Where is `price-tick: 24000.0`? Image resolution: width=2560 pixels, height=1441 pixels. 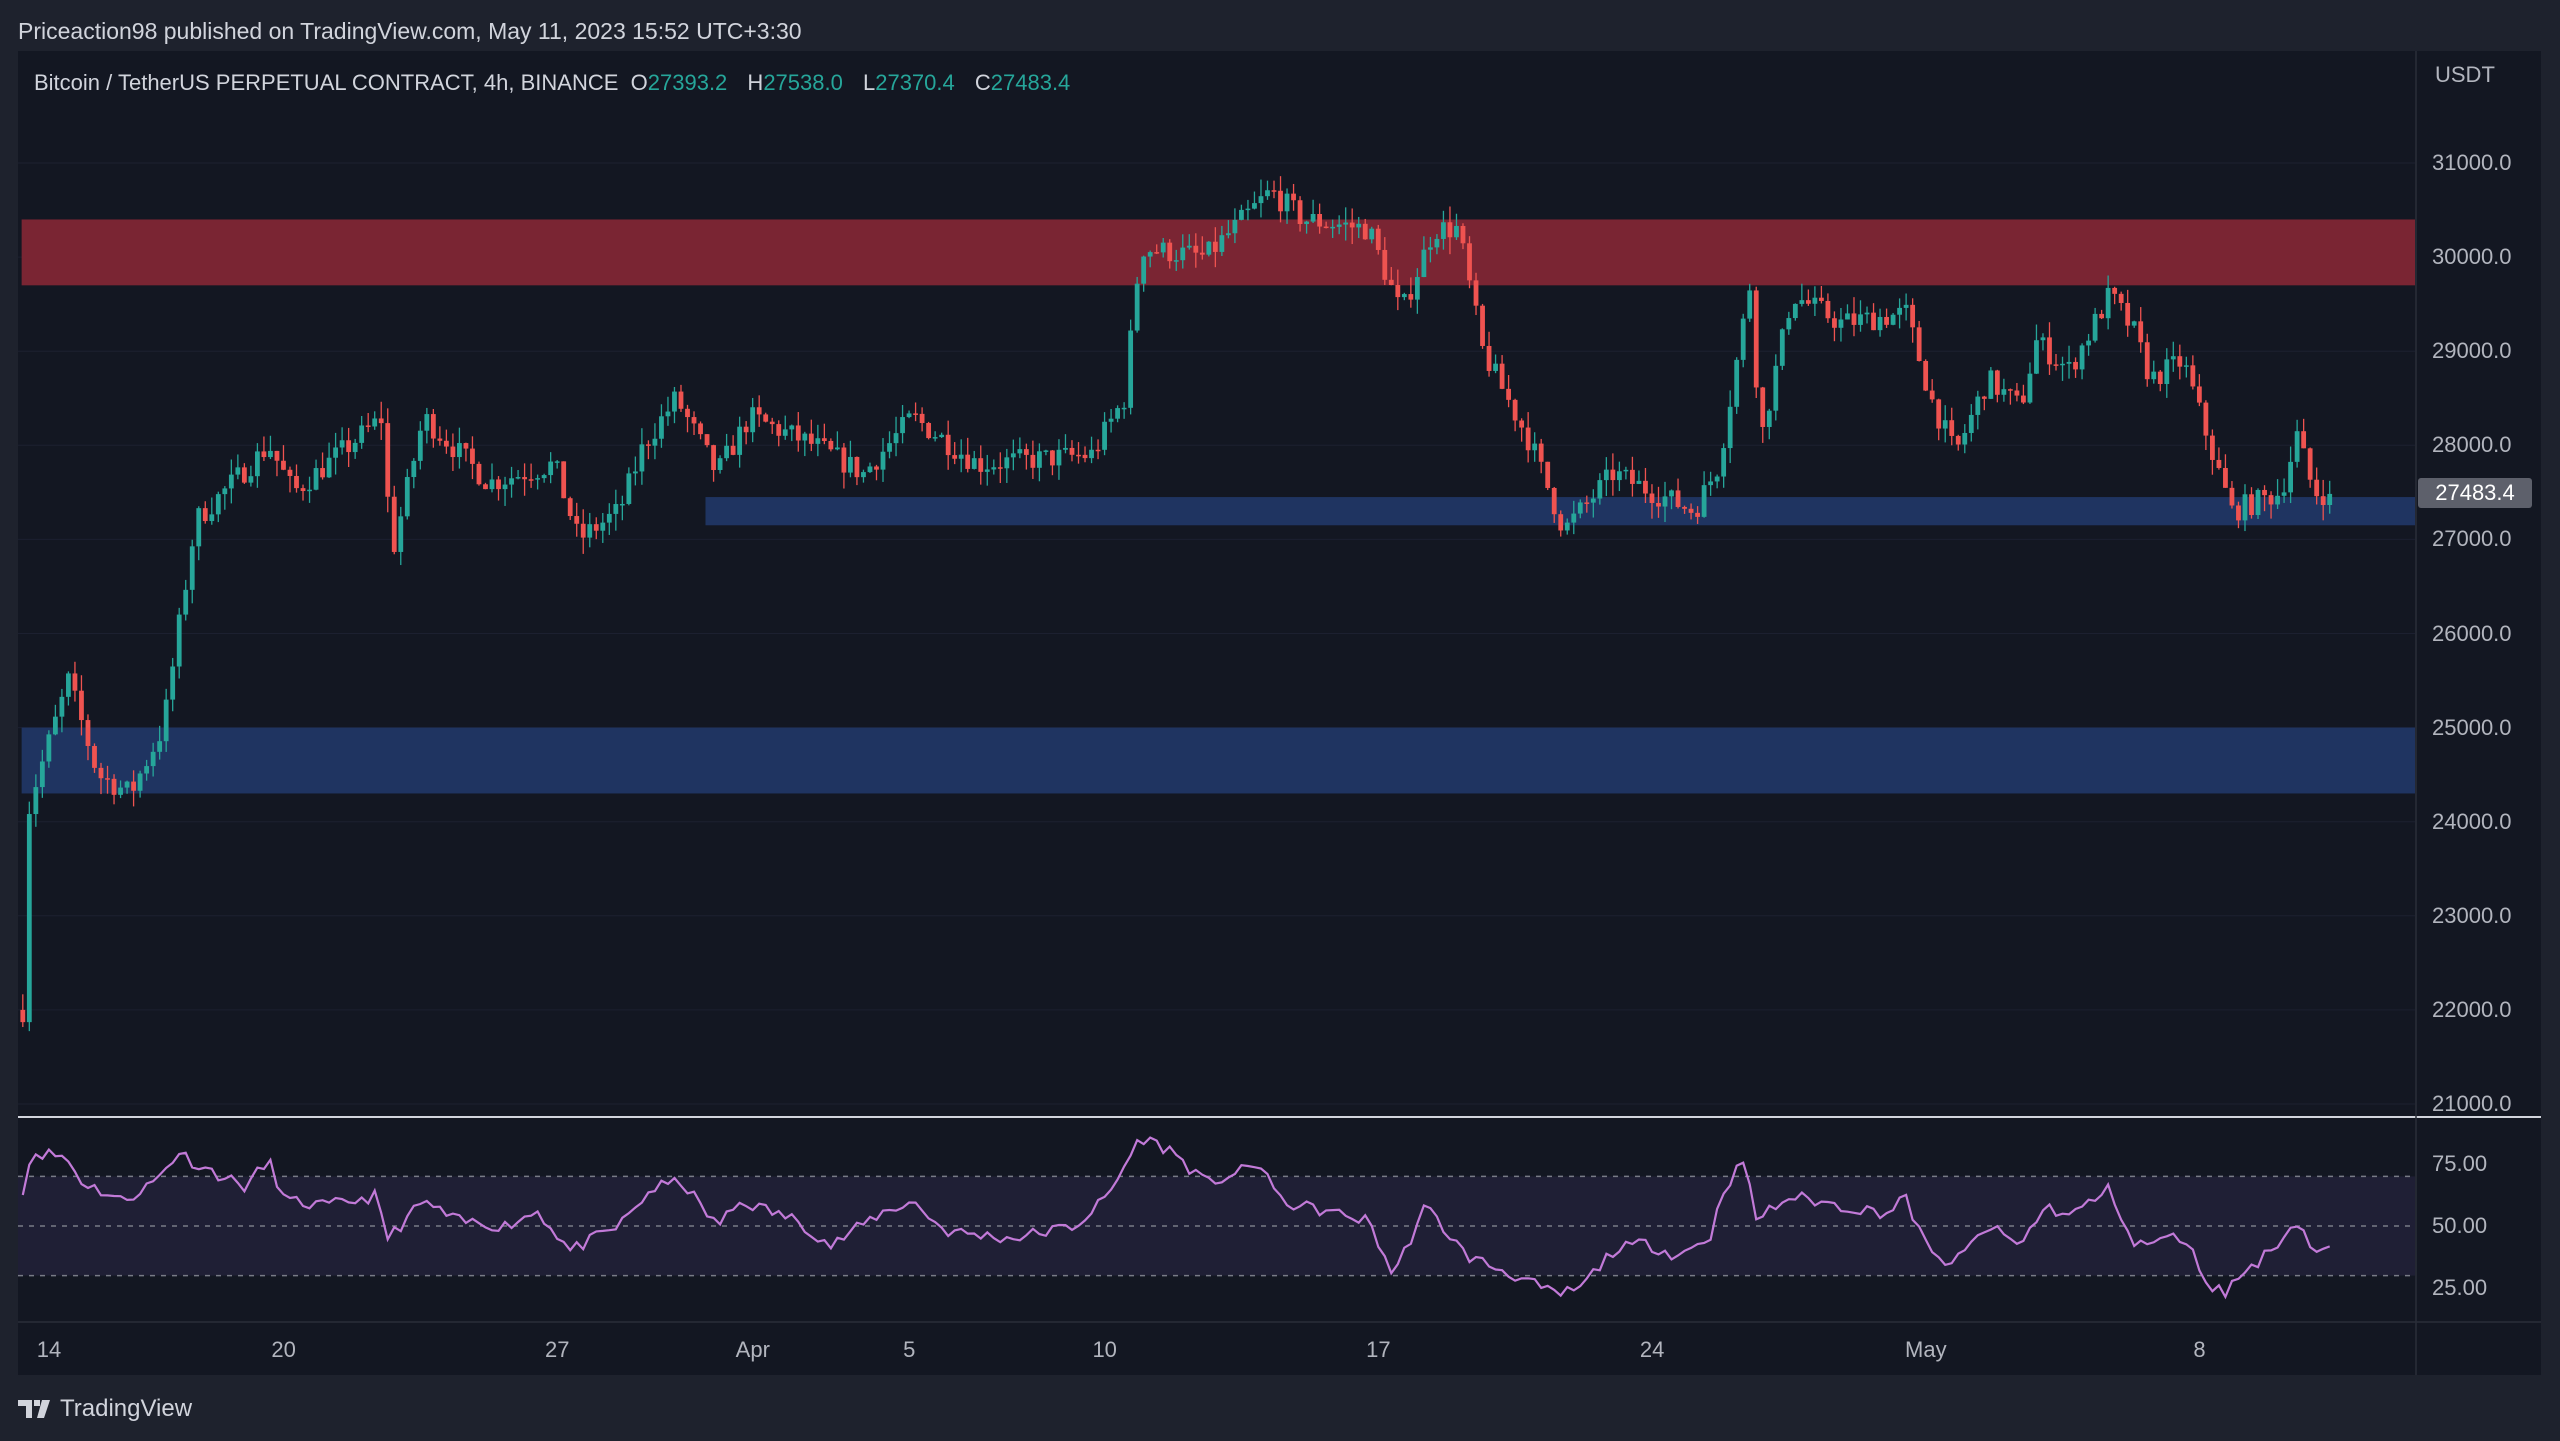
price-tick: 24000.0 is located at coordinates (2472, 821).